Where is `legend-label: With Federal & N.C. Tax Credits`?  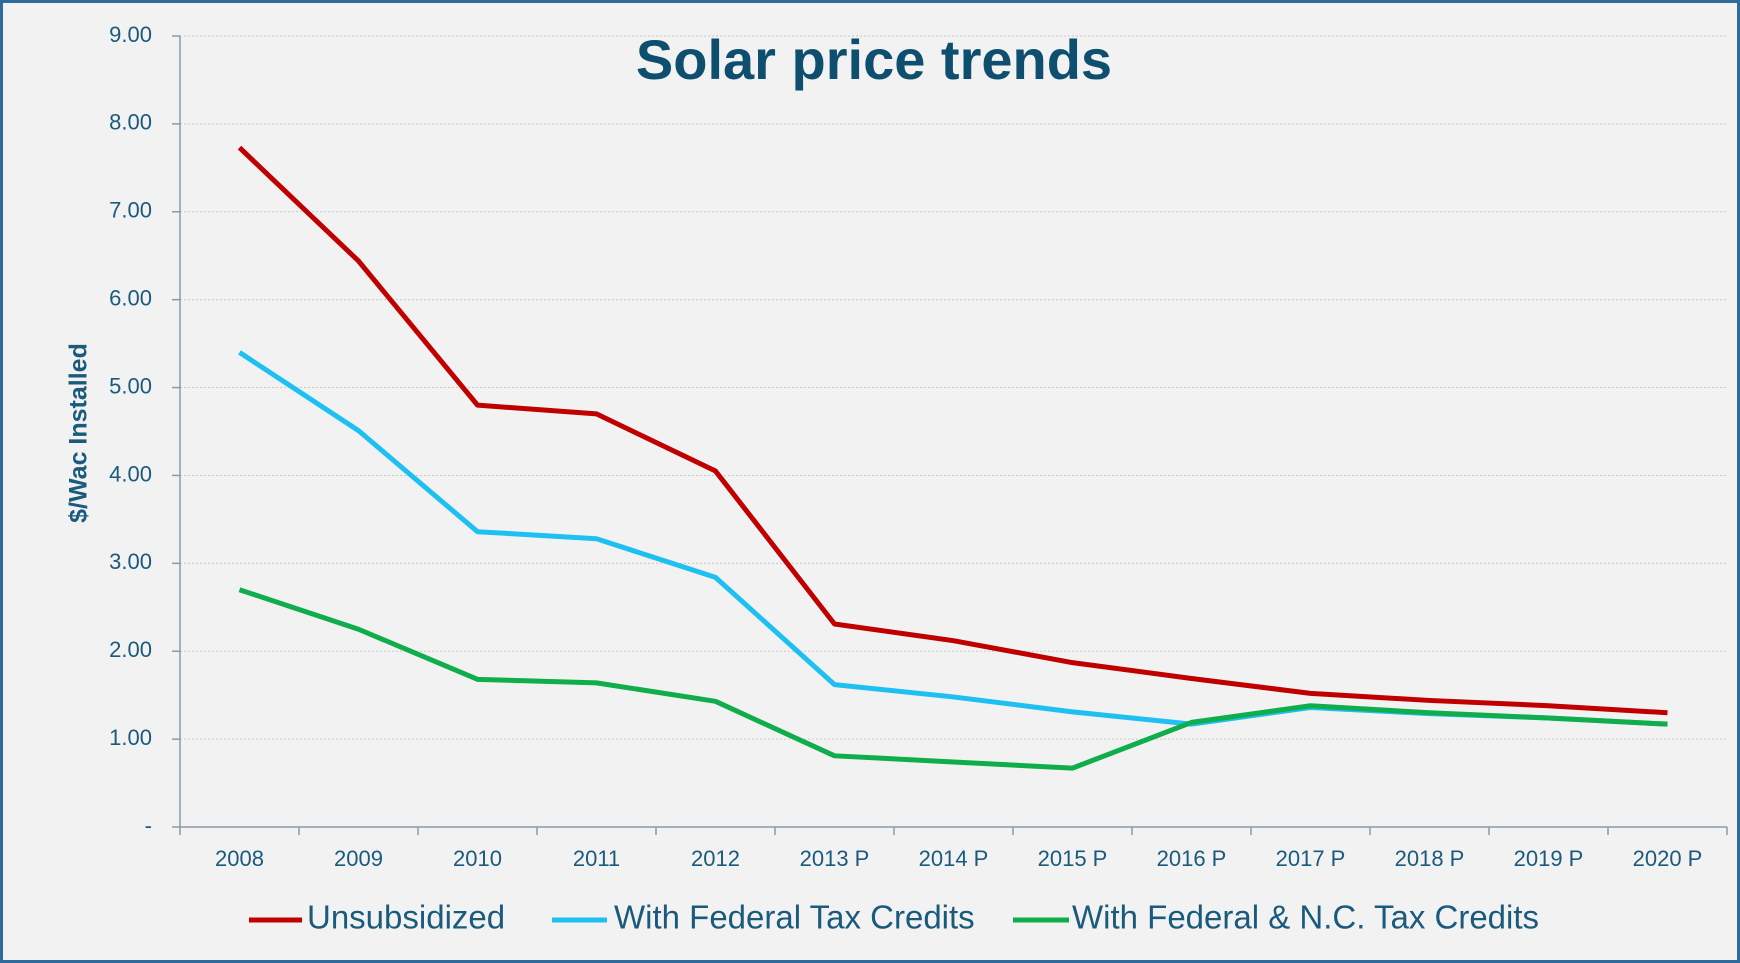 legend-label: With Federal & N.C. Tax Credits is located at coordinates (1305, 917).